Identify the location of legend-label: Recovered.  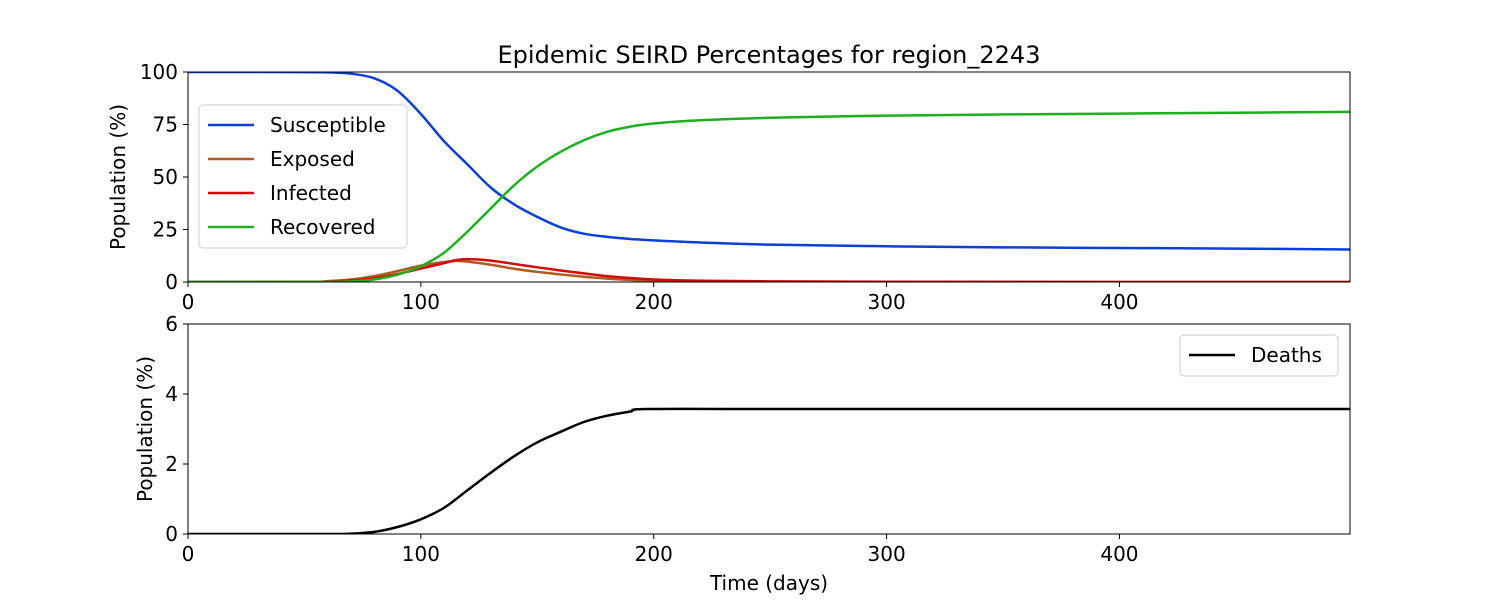
(322, 227).